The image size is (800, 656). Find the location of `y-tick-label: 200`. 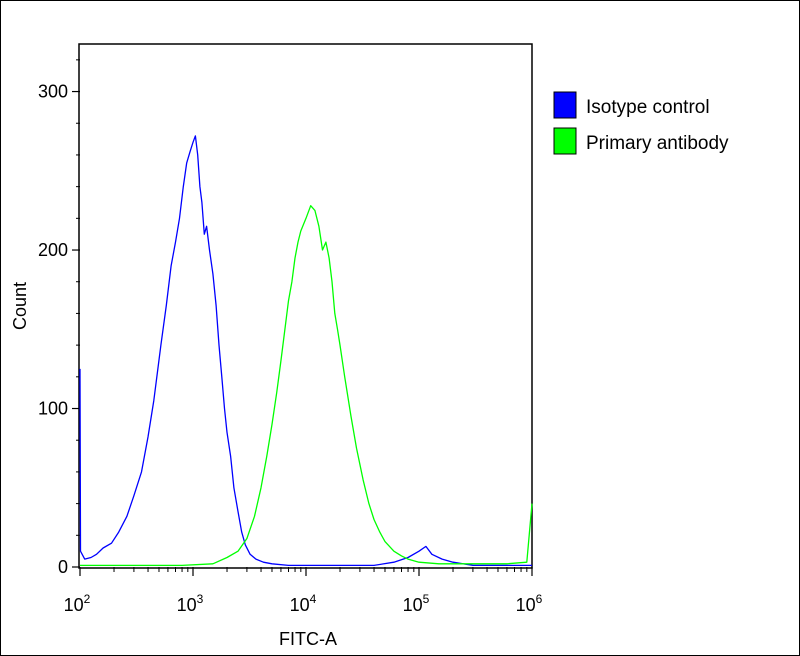

y-tick-label: 200 is located at coordinates (53, 250).